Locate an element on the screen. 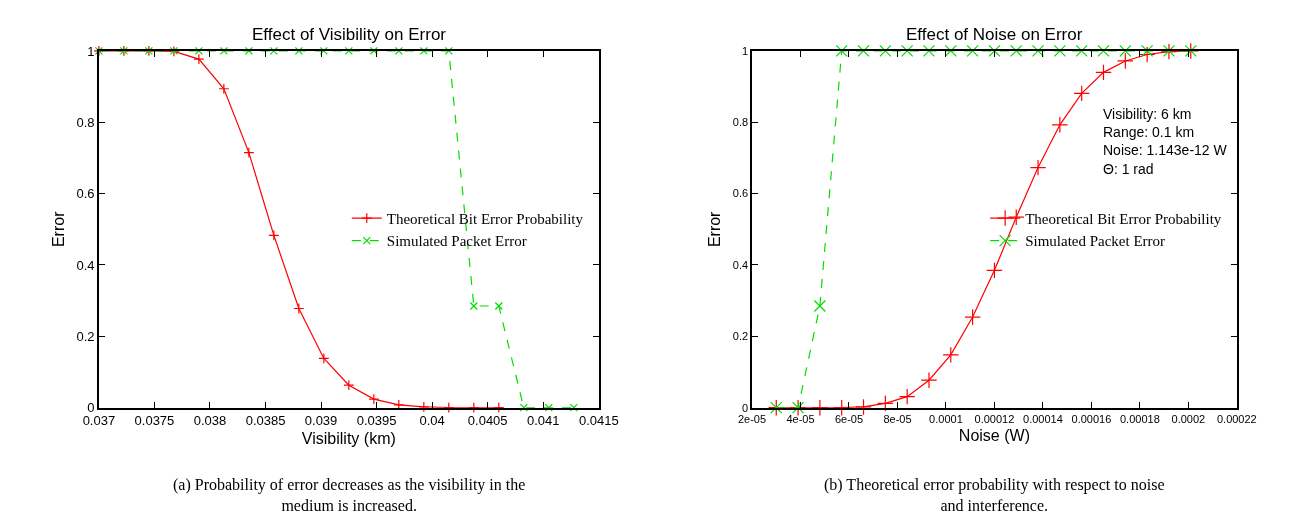 The width and height of the screenshot is (1292, 532). chart-title: Effect of Visibility on Error is located at coordinates (349, 34).